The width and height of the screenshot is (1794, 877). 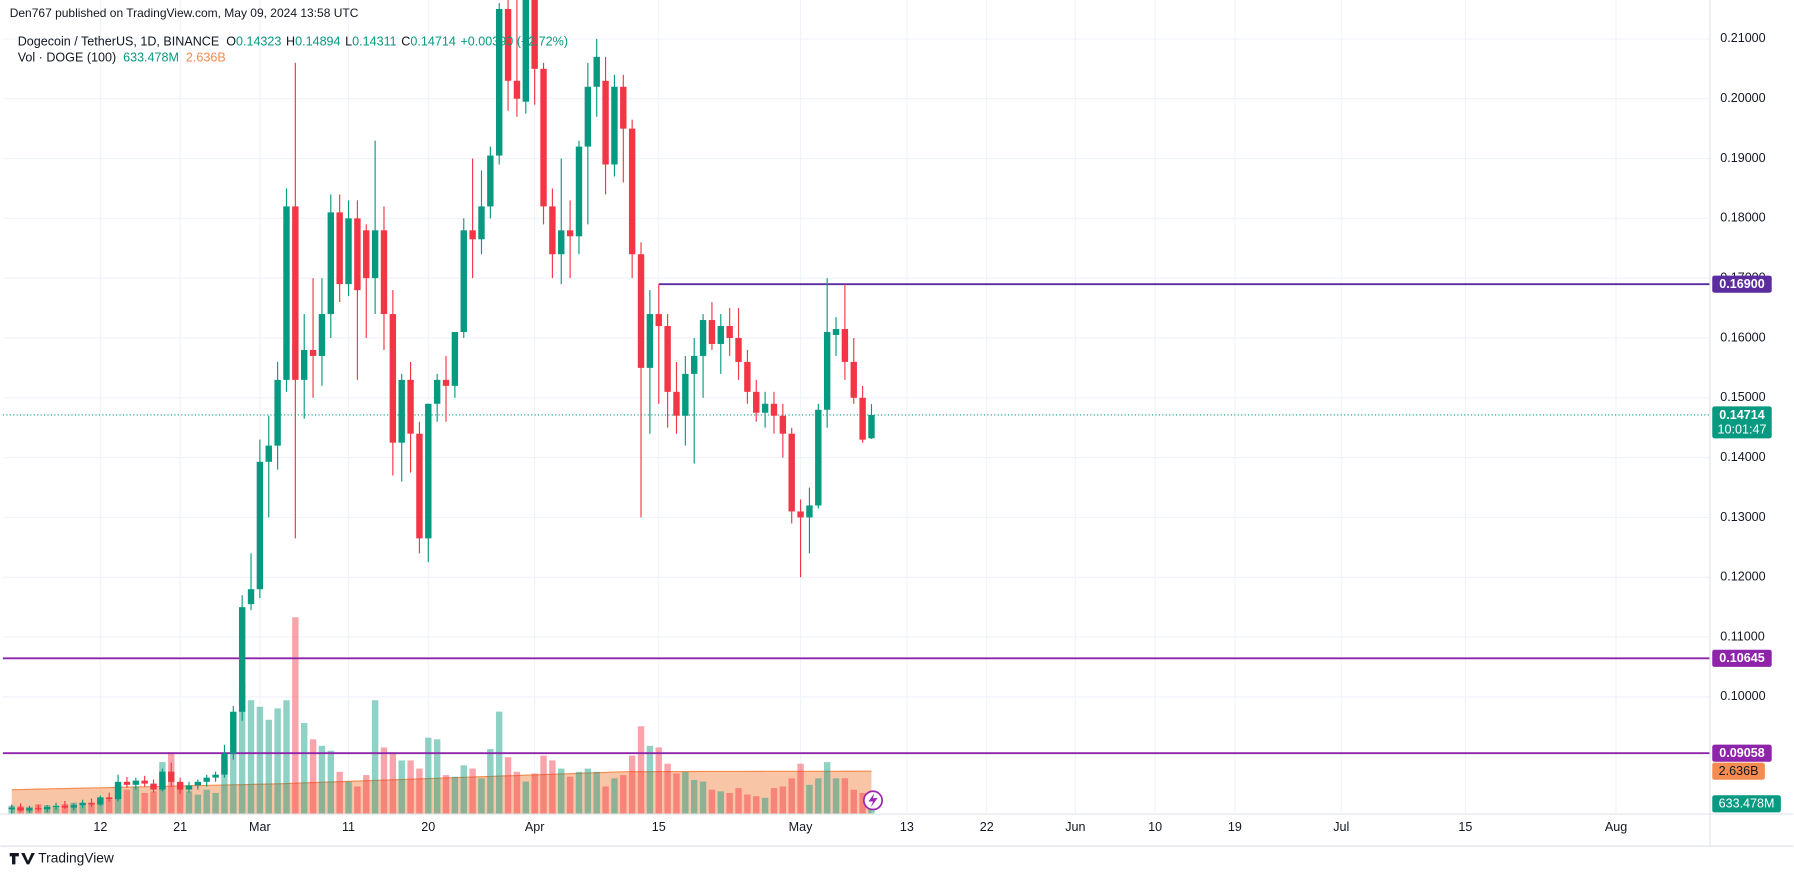 What do you see at coordinates (122, 58) in the screenshot?
I see `legend-volume: Vol · DOGE (100) 633.478M 2.636B` at bounding box center [122, 58].